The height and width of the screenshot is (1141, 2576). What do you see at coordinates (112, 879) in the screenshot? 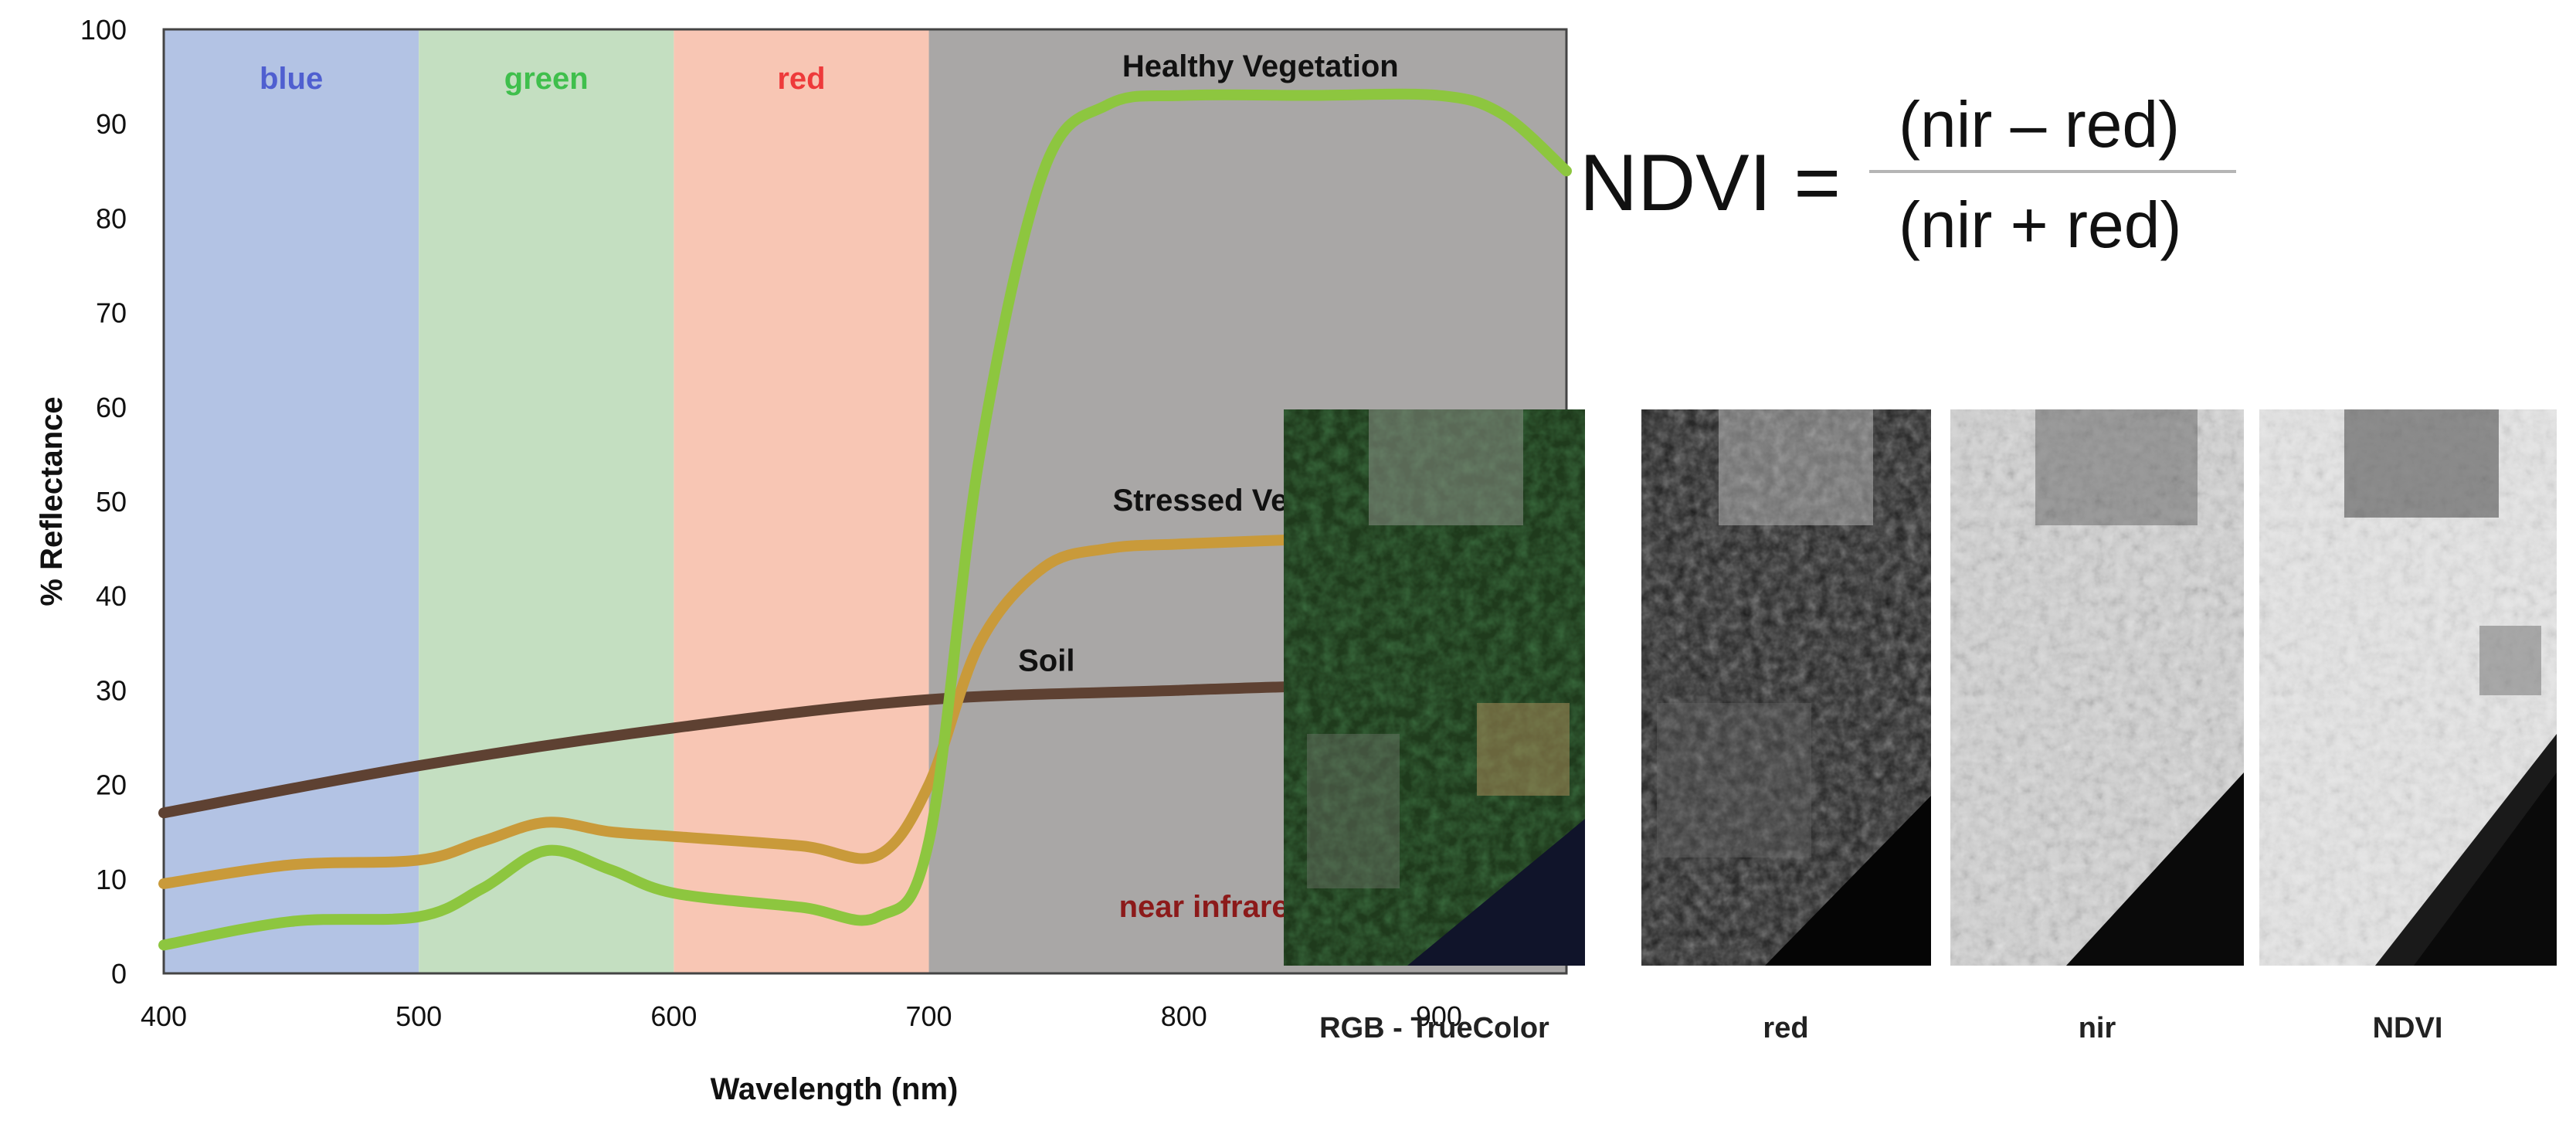
I see `y-tick-label: 10` at bounding box center [112, 879].